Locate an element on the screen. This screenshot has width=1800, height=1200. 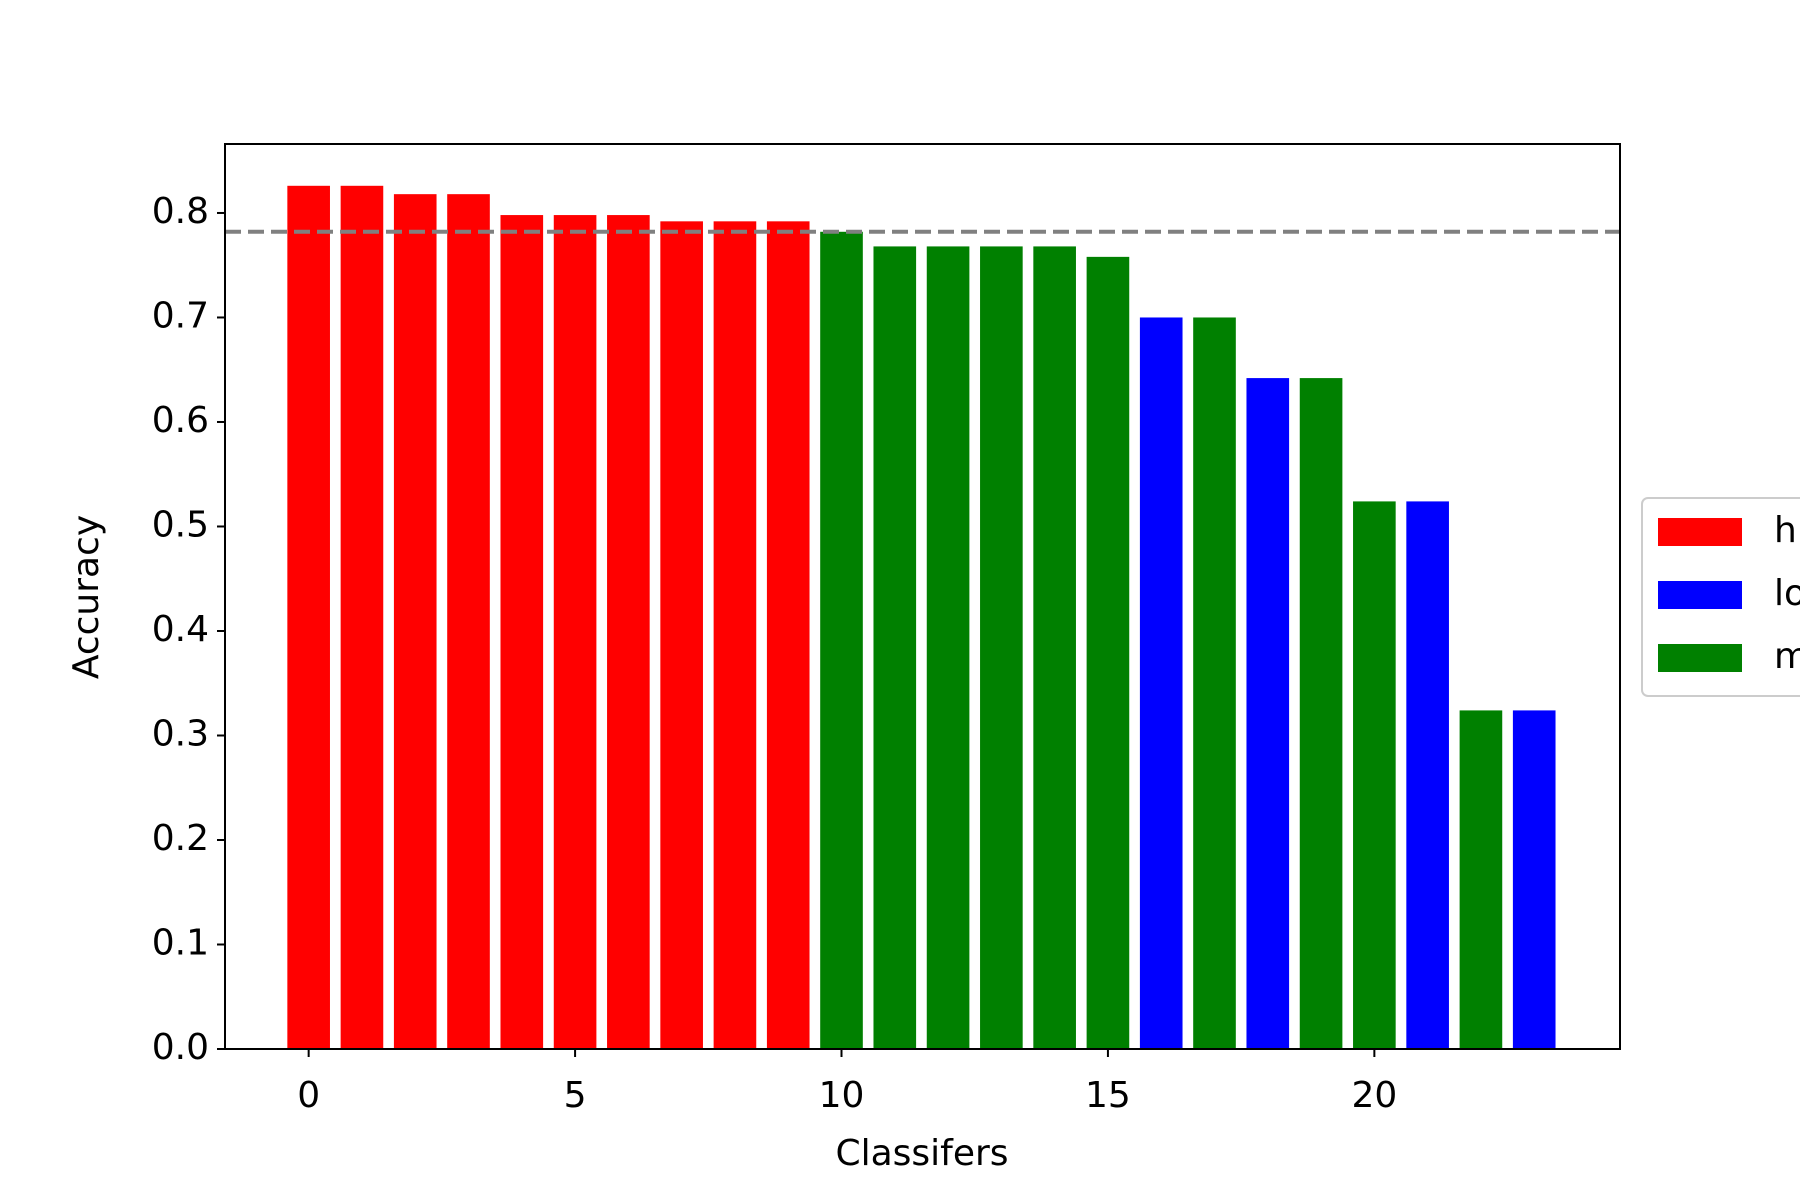
y-tick-label: 0.6 is located at coordinates (180, 420).